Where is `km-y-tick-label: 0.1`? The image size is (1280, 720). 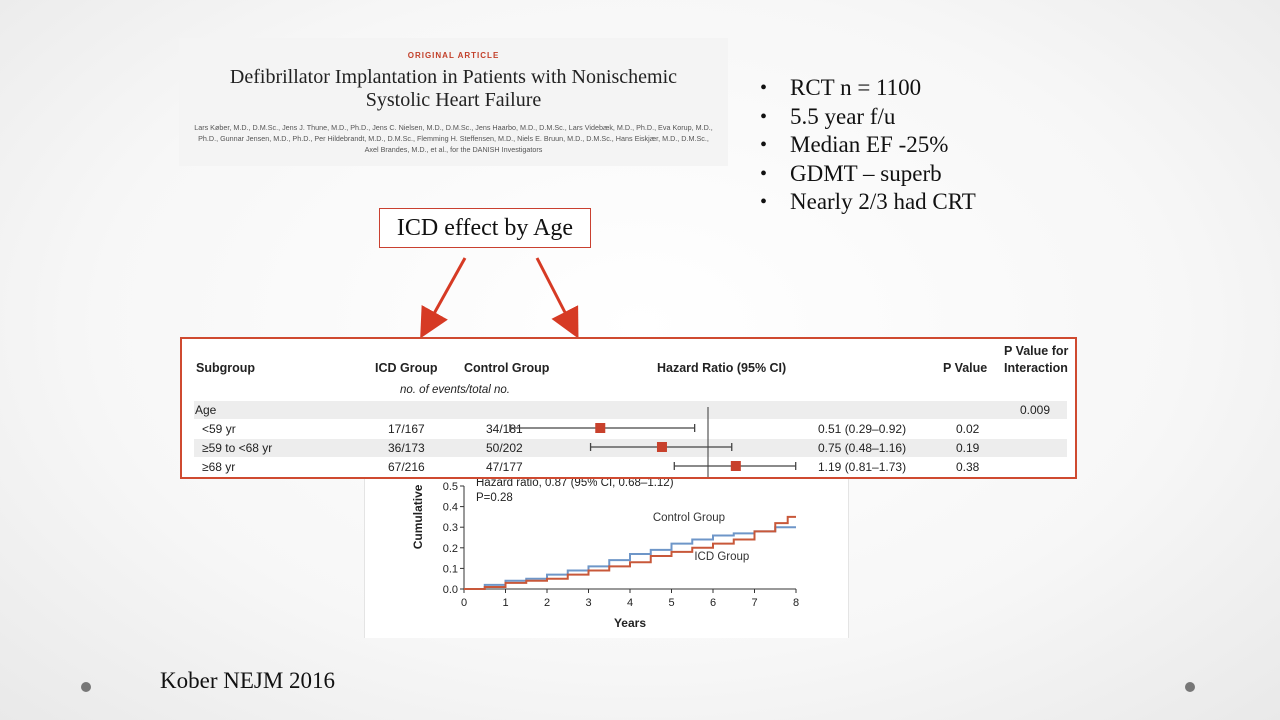 km-y-tick-label: 0.1 is located at coordinates (450, 569).